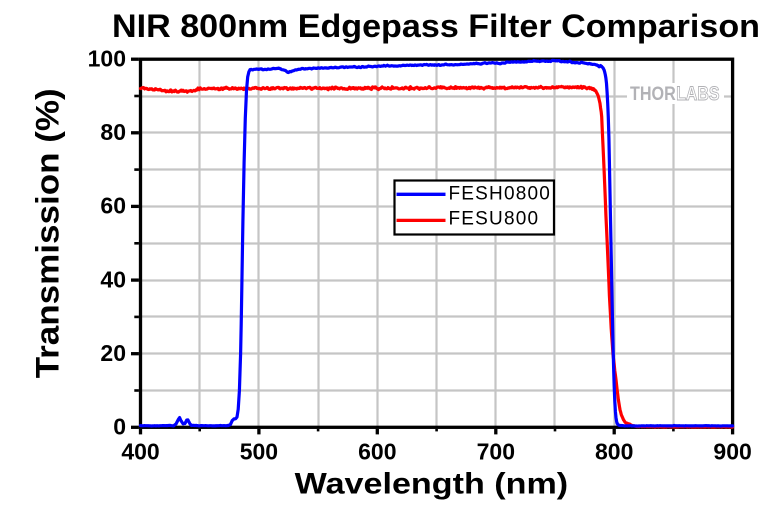 The image size is (780, 511). What do you see at coordinates (113, 353) in the screenshot?
I see `svg-text: 20` at bounding box center [113, 353].